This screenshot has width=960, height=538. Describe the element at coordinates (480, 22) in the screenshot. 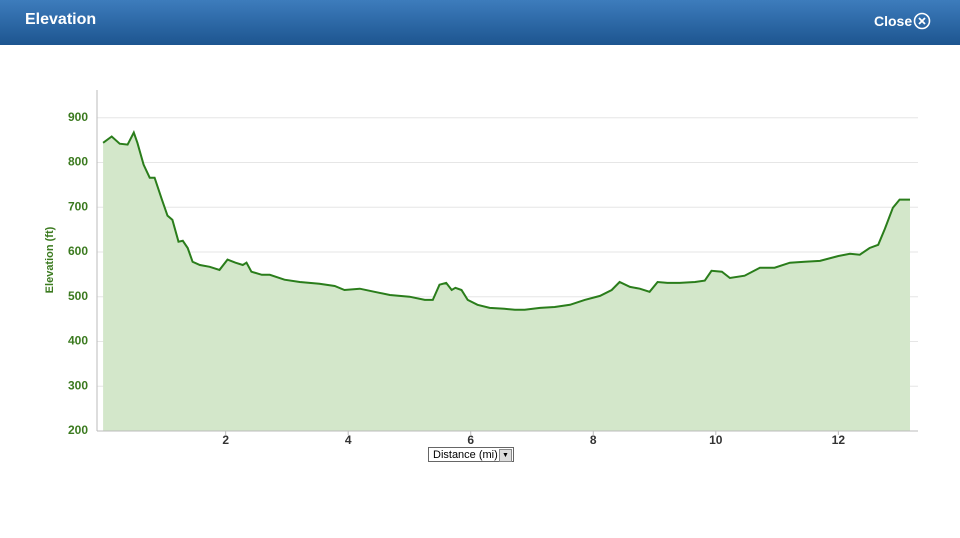

I see `modal-header: Elevation Close` at that location.